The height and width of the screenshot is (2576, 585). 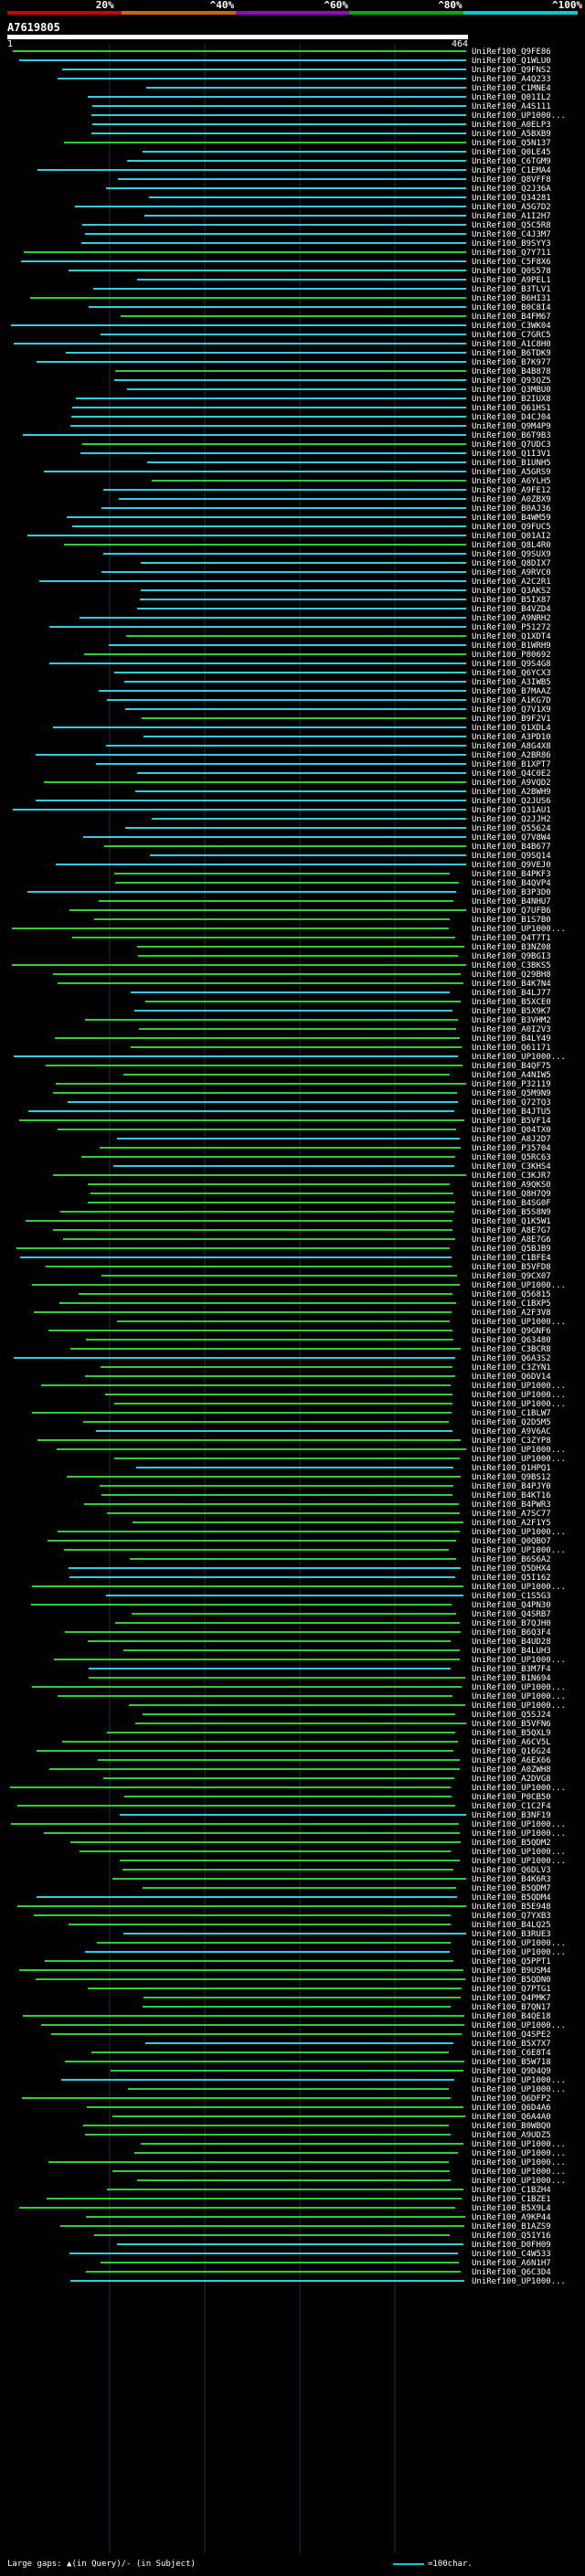 I want to click on hit-label: UniRef100_B7QN17, so click(x=512, y=2007).